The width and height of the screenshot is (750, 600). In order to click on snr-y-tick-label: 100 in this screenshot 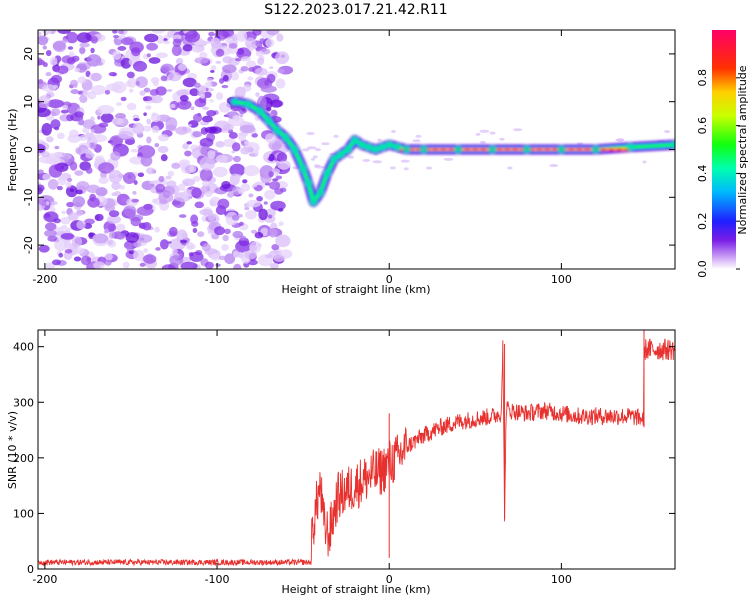, I will do `click(23, 513)`.